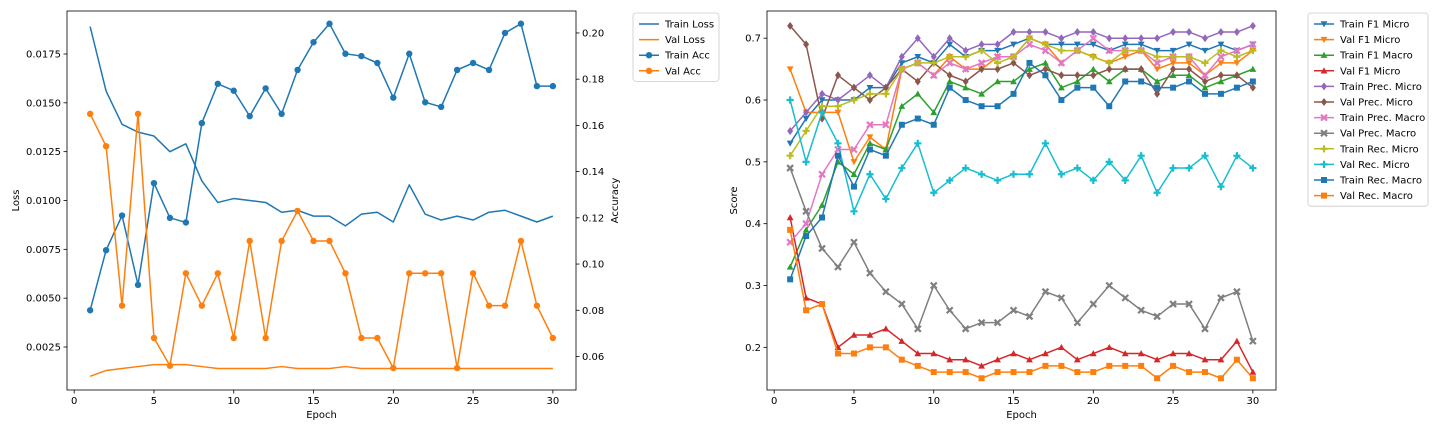 This screenshot has height=432, width=1440. I want to click on y2-tick-label: 0.18, so click(593, 80).